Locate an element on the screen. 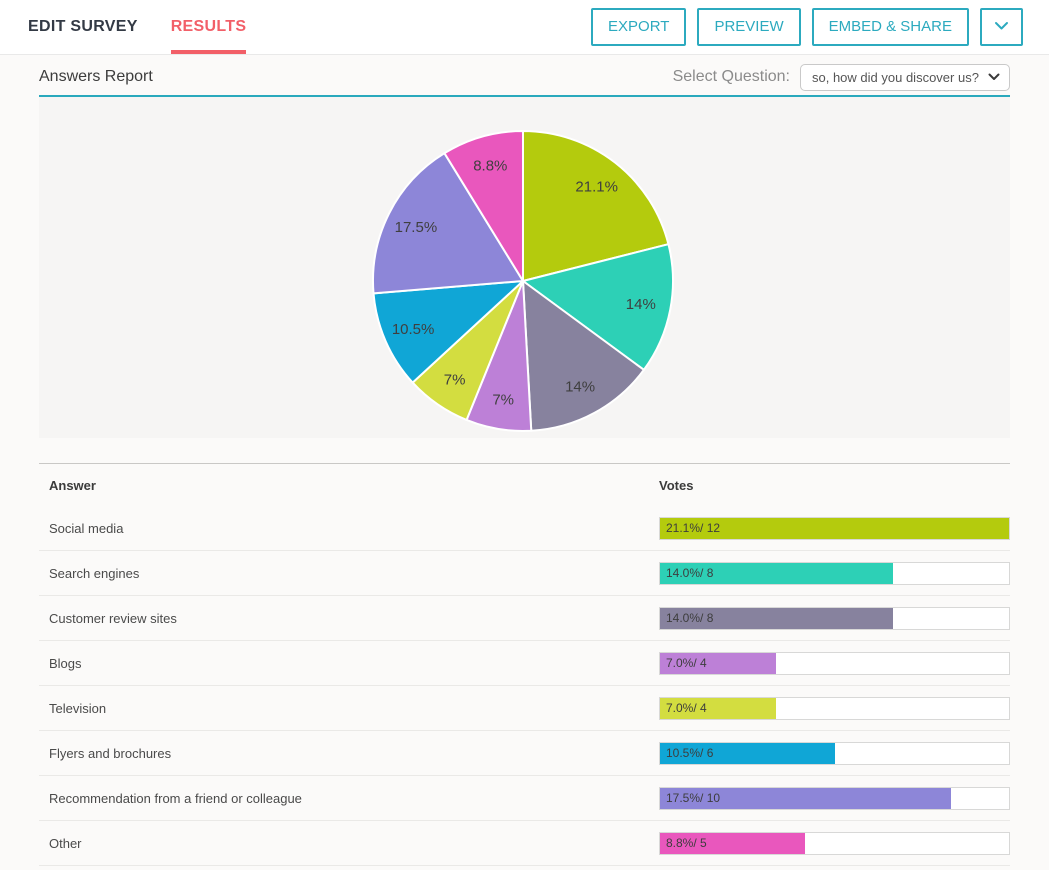  pie-slice-label: 8.8% is located at coordinates (490, 166).